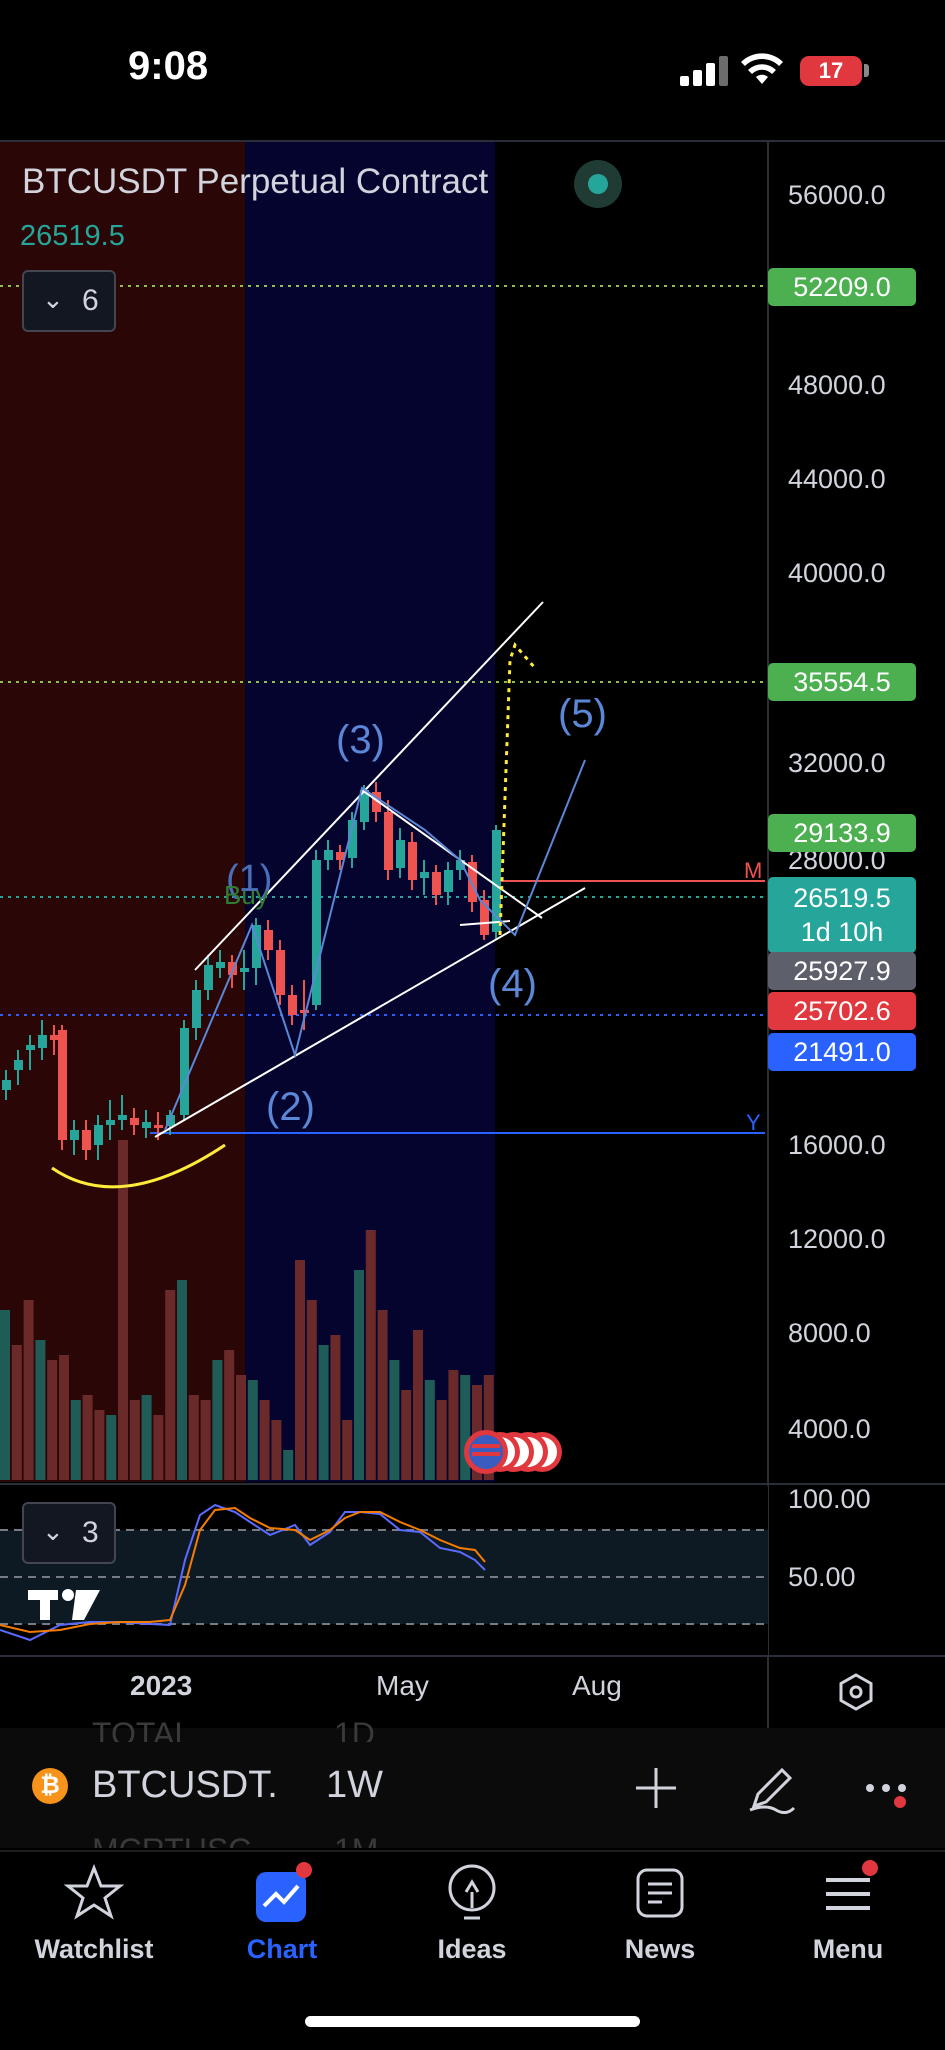 The height and width of the screenshot is (2050, 945). I want to click on buy-label: Buy, so click(246, 895).